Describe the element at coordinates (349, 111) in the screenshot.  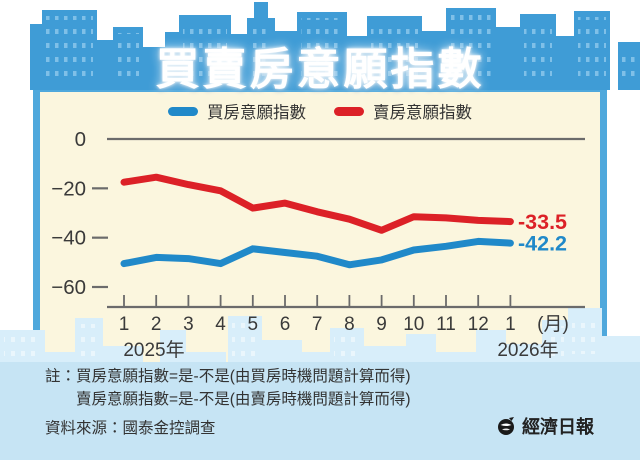
I see `sell-legend-swatch` at that location.